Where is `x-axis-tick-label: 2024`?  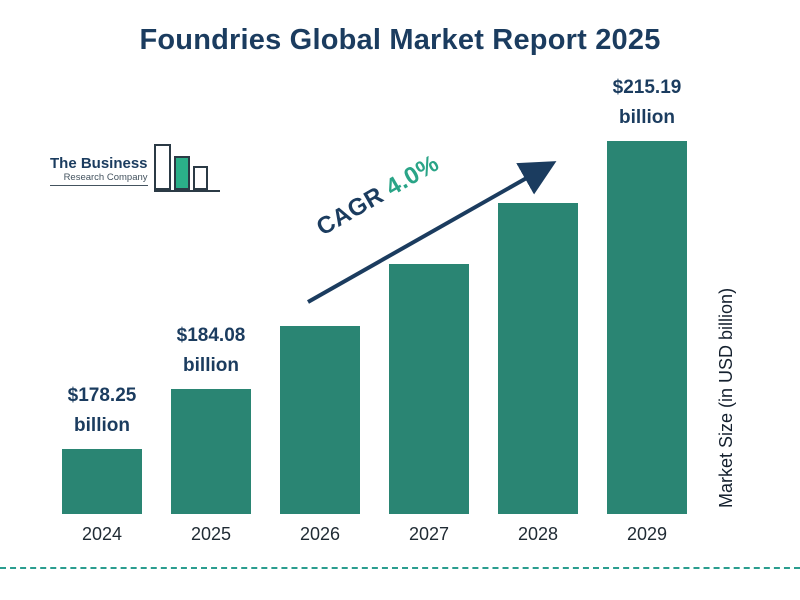
x-axis-tick-label: 2024 is located at coordinates (102, 534).